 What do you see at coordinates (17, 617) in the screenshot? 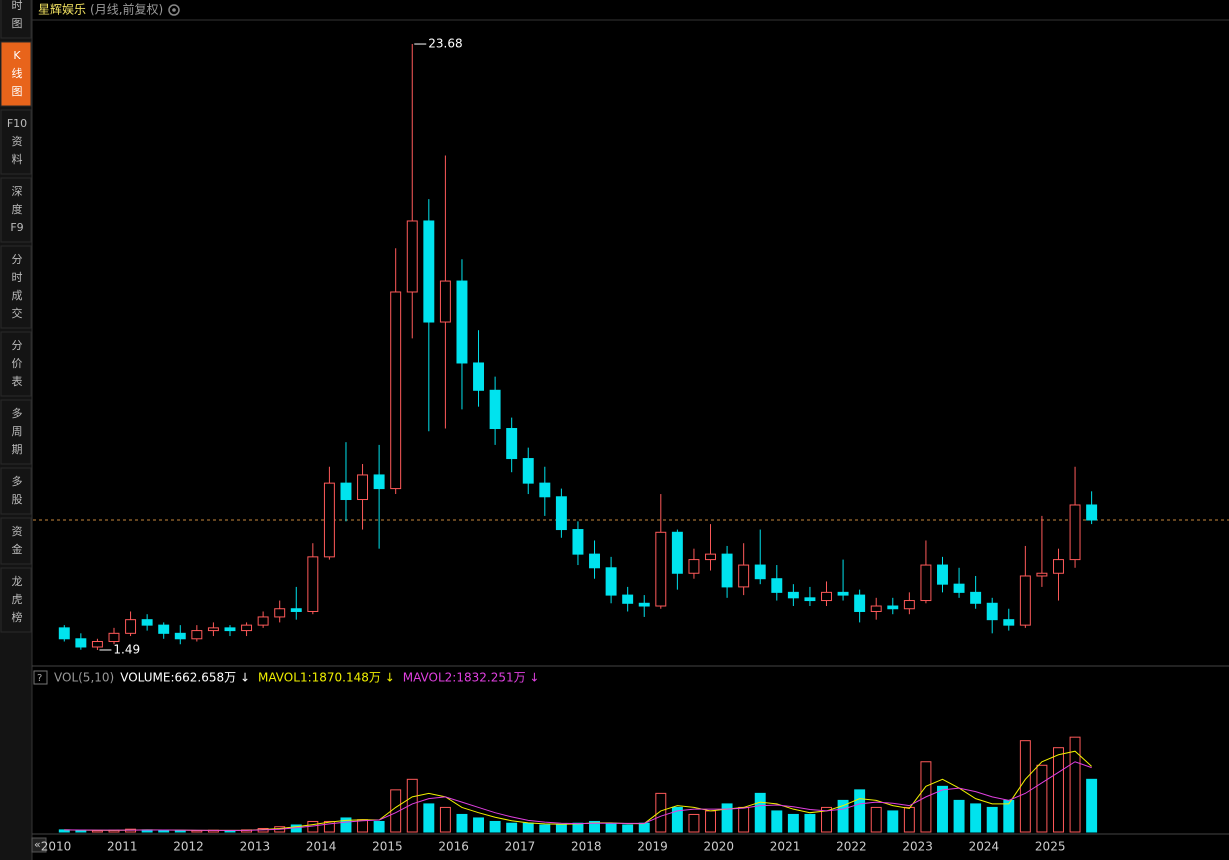
I see `sidebar-tab-label: 榜` at bounding box center [17, 617].